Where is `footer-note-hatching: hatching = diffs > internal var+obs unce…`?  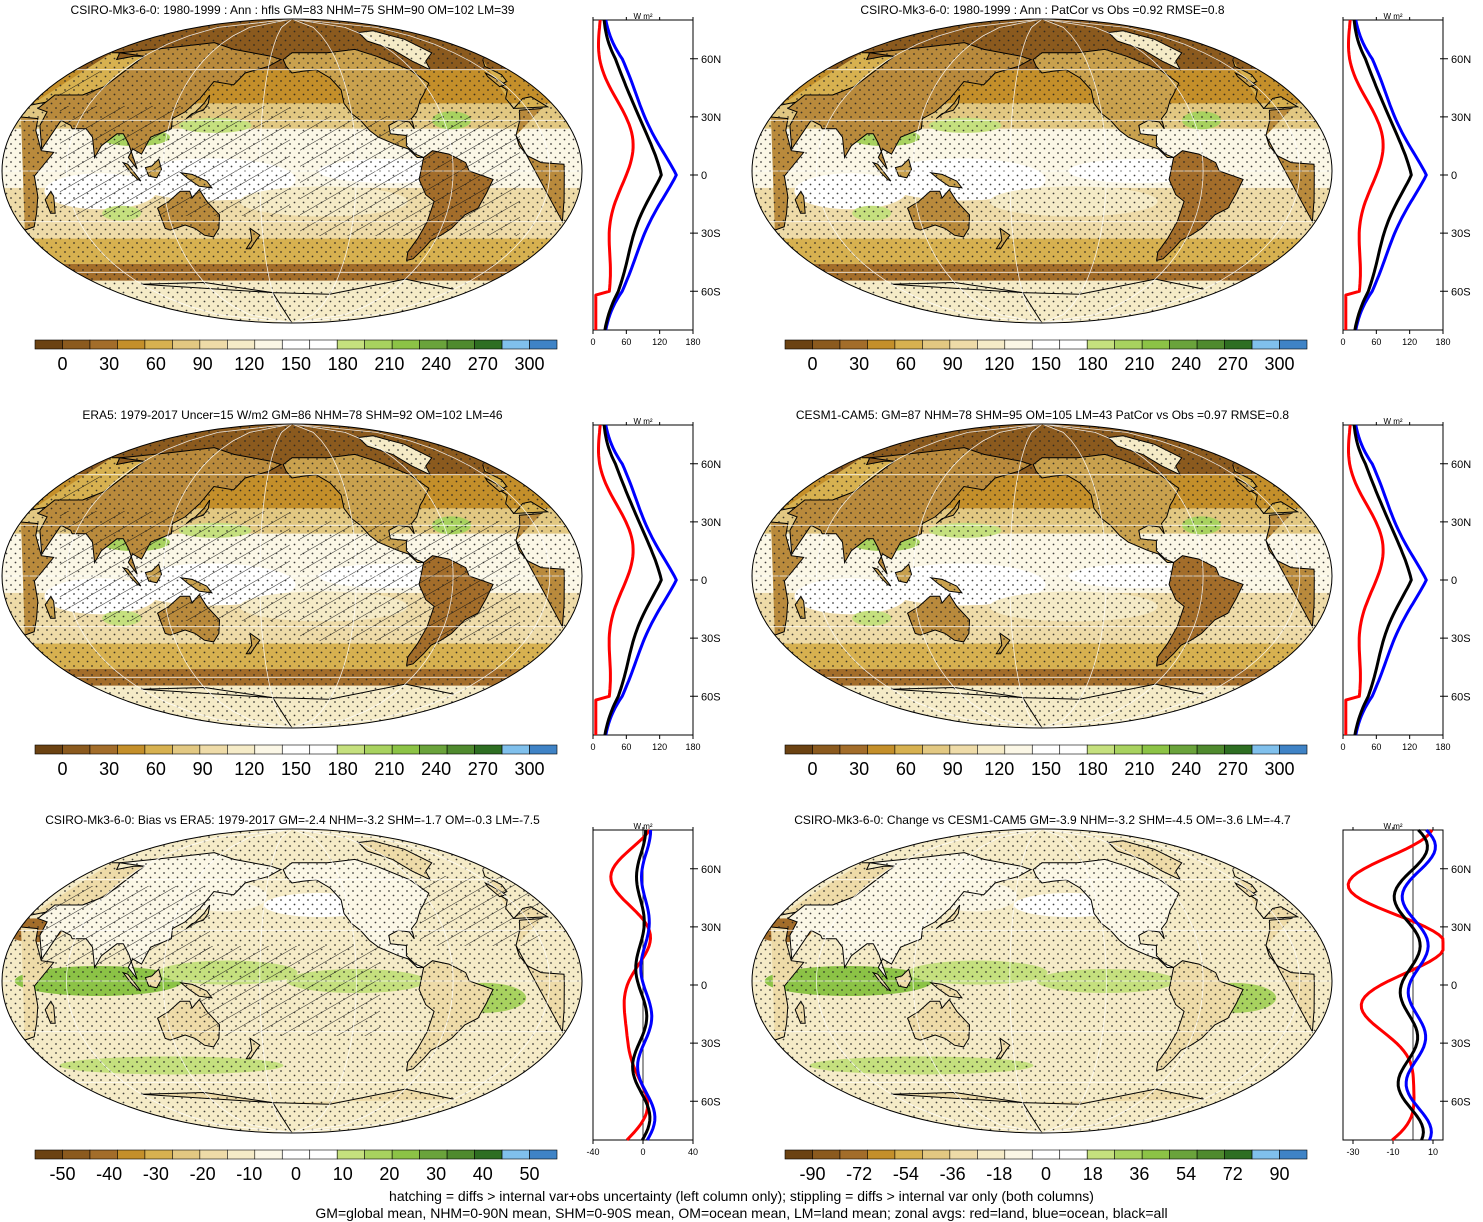 footer-note-hatching: hatching = diffs > internal var+obs unce… is located at coordinates (741, 1196).